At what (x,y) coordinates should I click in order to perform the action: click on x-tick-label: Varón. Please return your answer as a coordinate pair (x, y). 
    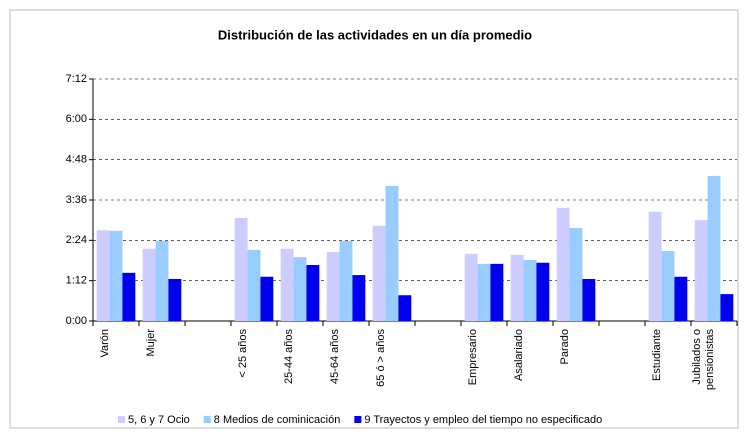
    Looking at the image, I should click on (105, 343).